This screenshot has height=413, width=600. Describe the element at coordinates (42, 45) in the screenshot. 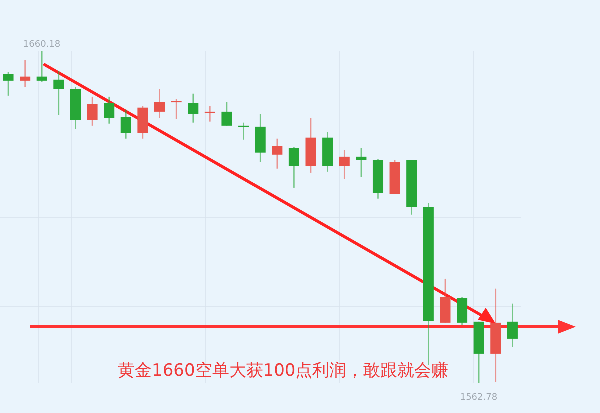

I see `annotation: 1660.18` at that location.